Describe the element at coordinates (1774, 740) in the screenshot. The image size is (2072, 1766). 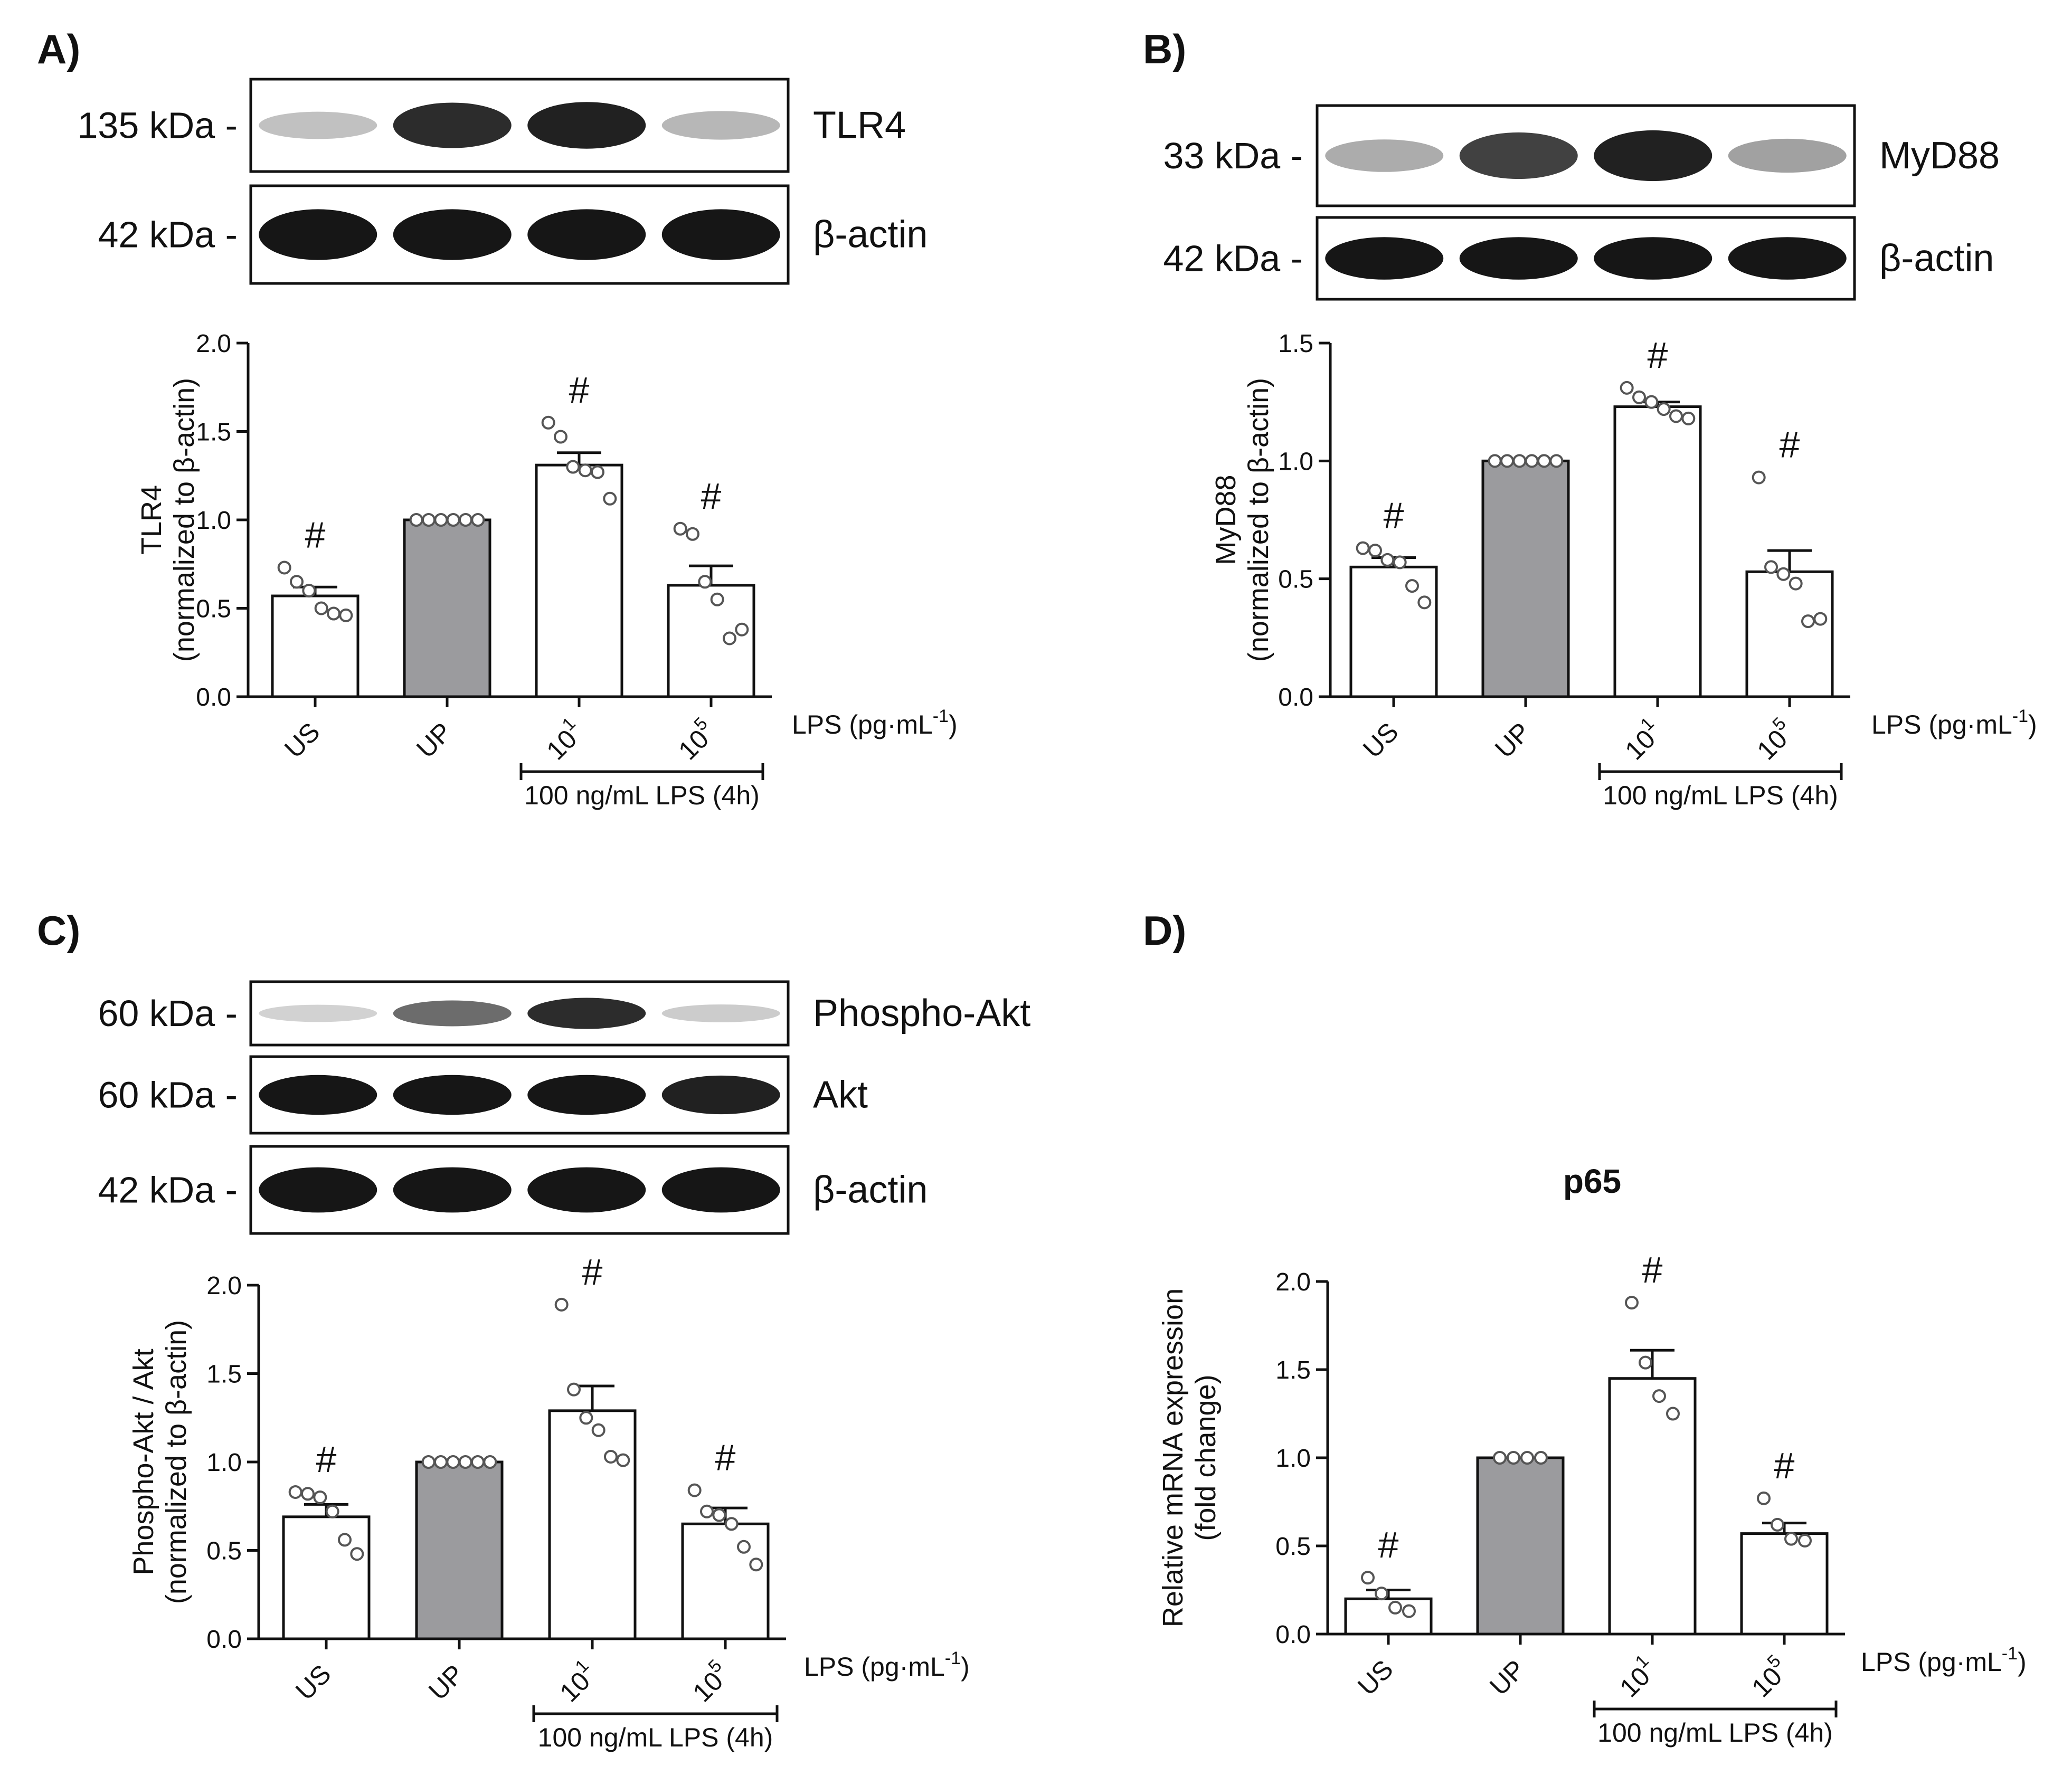
I see `x-category-label: 105` at that location.